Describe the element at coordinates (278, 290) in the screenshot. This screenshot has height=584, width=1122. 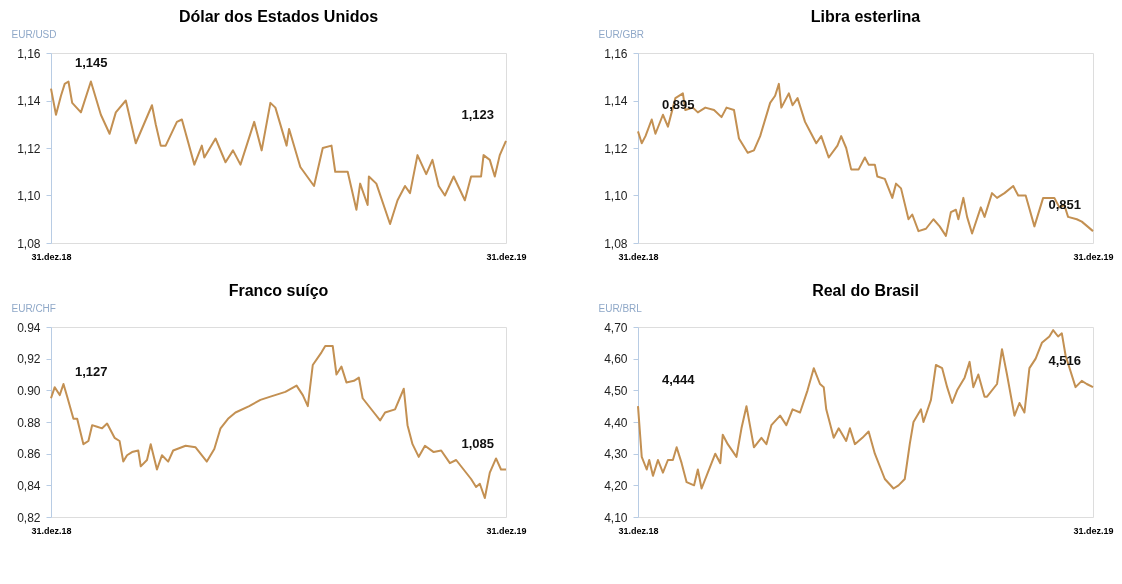
I see `chart-title: Franco suíço` at that location.